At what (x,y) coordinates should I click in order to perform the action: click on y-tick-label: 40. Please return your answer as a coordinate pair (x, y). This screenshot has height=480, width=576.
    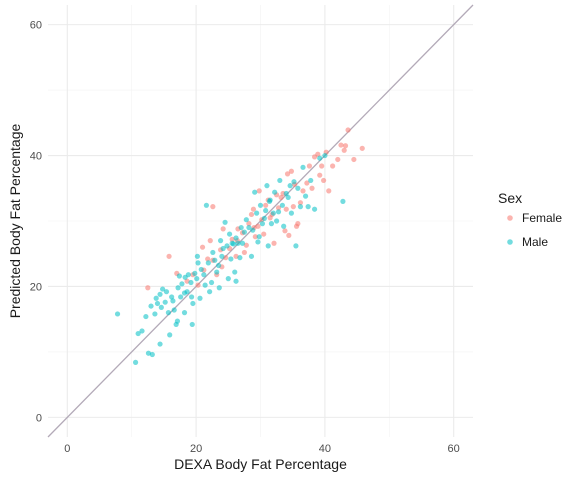
    Looking at the image, I should click on (36, 157).